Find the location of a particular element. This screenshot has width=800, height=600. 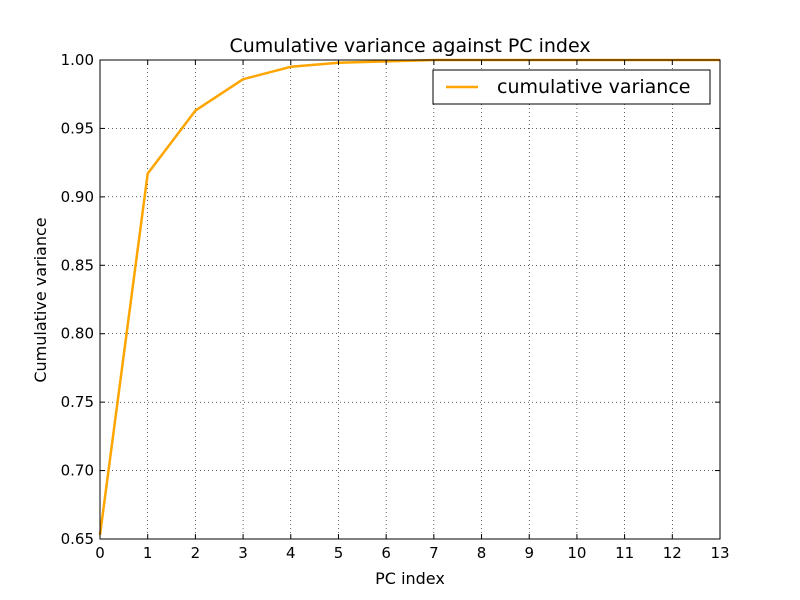

x-tick-label: 1 is located at coordinates (148, 553).